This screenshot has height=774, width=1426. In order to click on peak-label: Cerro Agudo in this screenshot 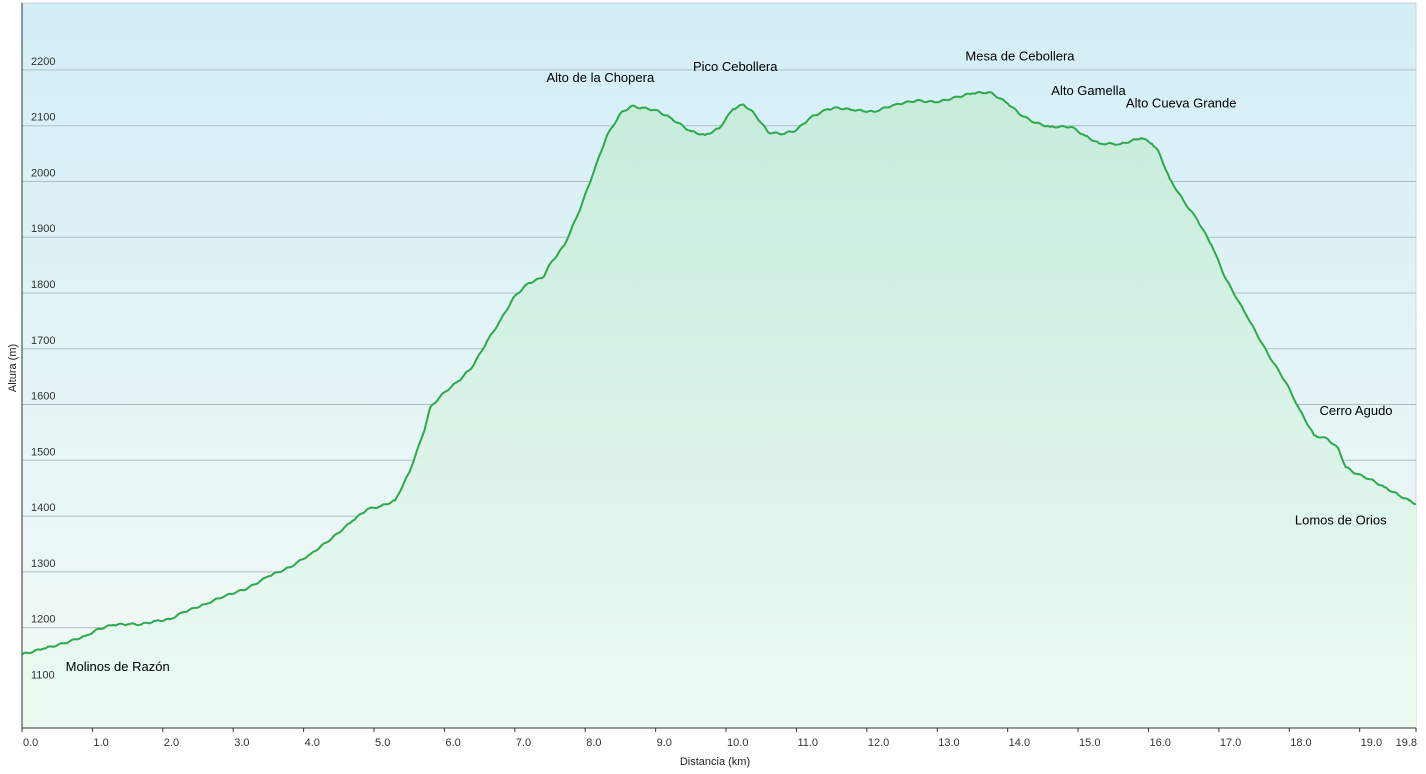, I will do `click(1356, 410)`.